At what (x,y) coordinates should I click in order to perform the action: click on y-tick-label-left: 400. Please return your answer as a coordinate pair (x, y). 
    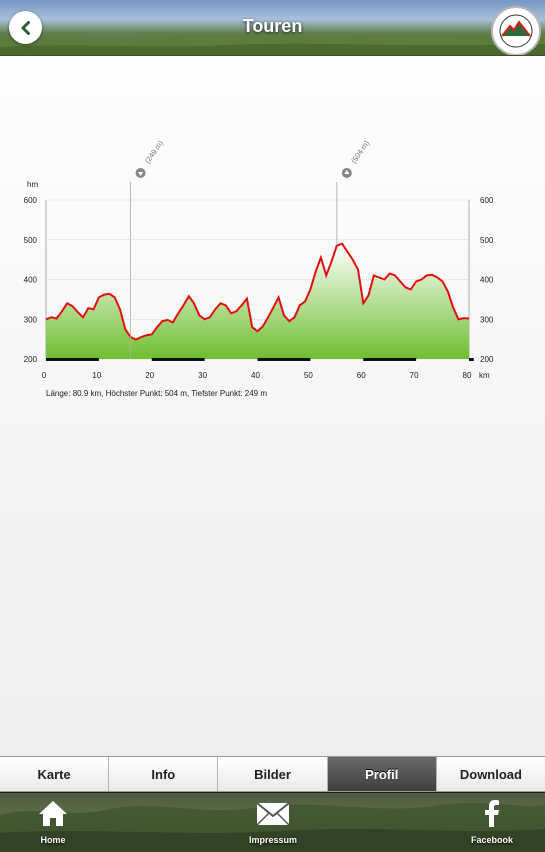
    Looking at the image, I should click on (31, 280).